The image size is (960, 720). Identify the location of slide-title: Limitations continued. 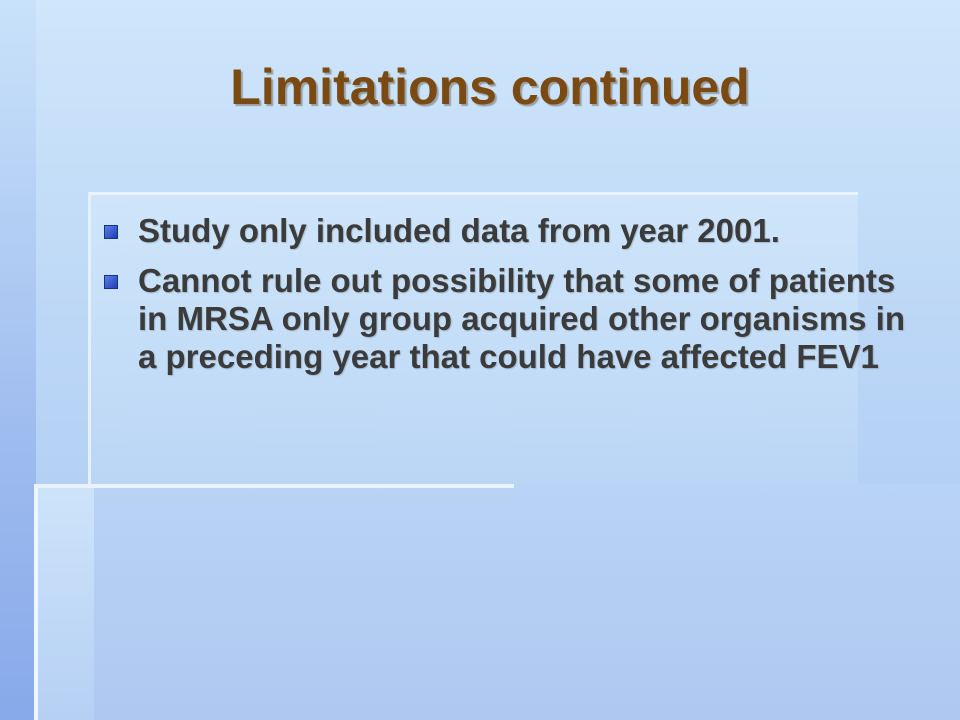
(490, 87).